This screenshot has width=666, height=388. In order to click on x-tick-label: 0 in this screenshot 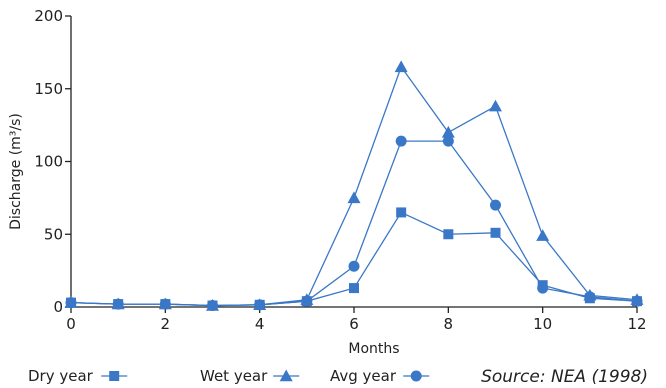, I will do `click(71, 324)`.